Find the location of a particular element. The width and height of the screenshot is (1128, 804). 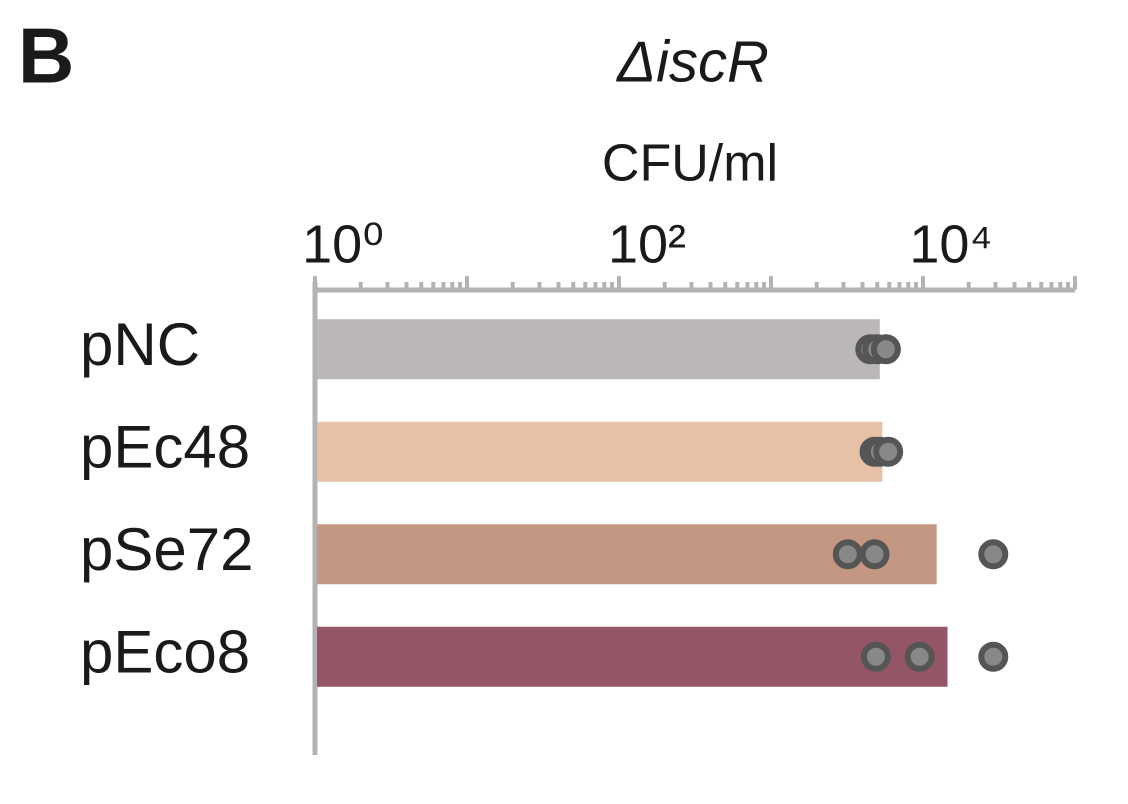

x-tick-label: 10⁰ is located at coordinates (343, 244).